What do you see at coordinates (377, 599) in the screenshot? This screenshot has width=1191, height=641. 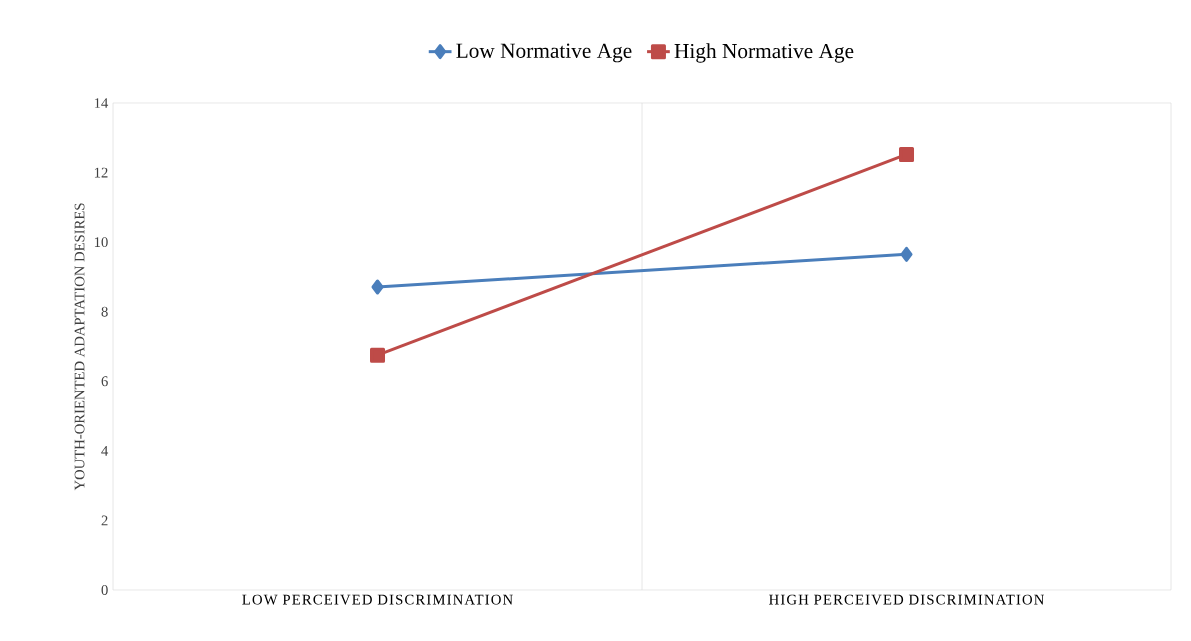 I see `x-tick-label: LOW PERCEIVED DISCRIMINATION` at bounding box center [377, 599].